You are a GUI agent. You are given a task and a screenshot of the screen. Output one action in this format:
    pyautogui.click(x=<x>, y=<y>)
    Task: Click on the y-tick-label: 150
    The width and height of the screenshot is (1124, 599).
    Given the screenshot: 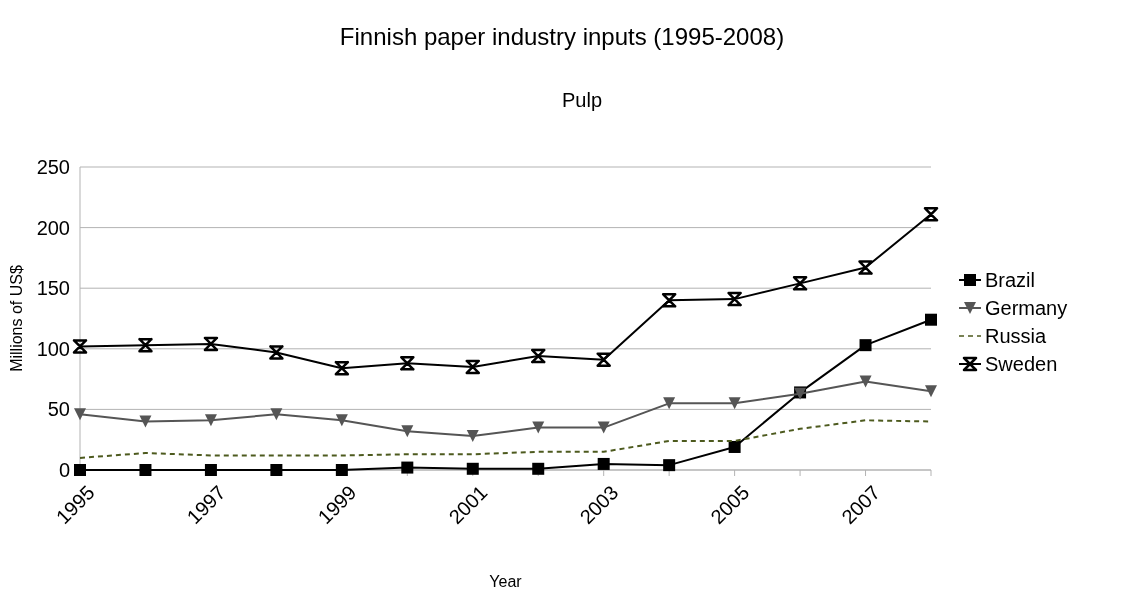 What is the action you would take?
    pyautogui.click(x=53, y=288)
    